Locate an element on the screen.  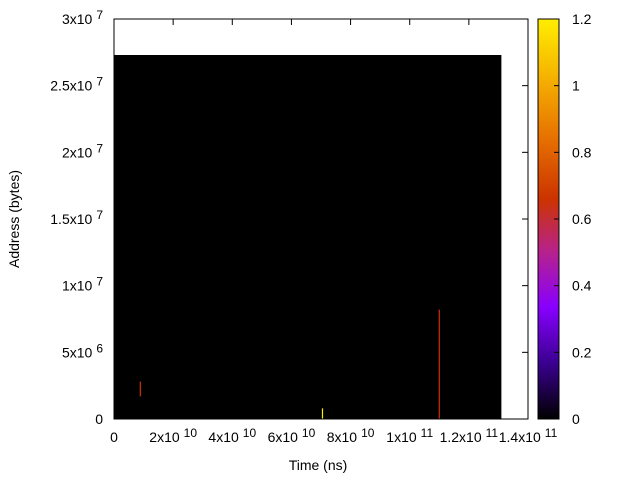
colorbar-tick-label: 0.8 is located at coordinates (582, 152).